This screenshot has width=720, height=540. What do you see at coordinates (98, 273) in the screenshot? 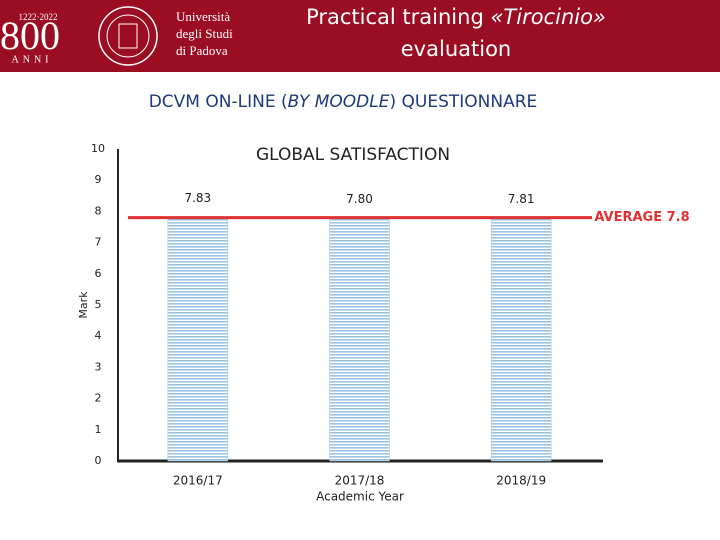
I see `y-tick-label: 6` at bounding box center [98, 273].